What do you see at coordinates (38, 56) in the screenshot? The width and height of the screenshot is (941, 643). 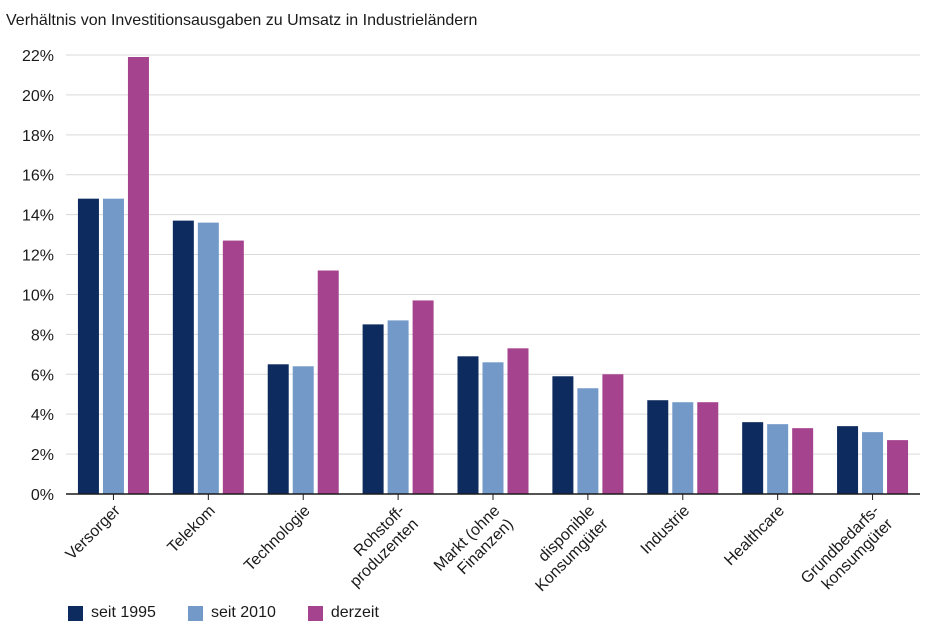 I see `y-tick-label: 22%` at bounding box center [38, 56].